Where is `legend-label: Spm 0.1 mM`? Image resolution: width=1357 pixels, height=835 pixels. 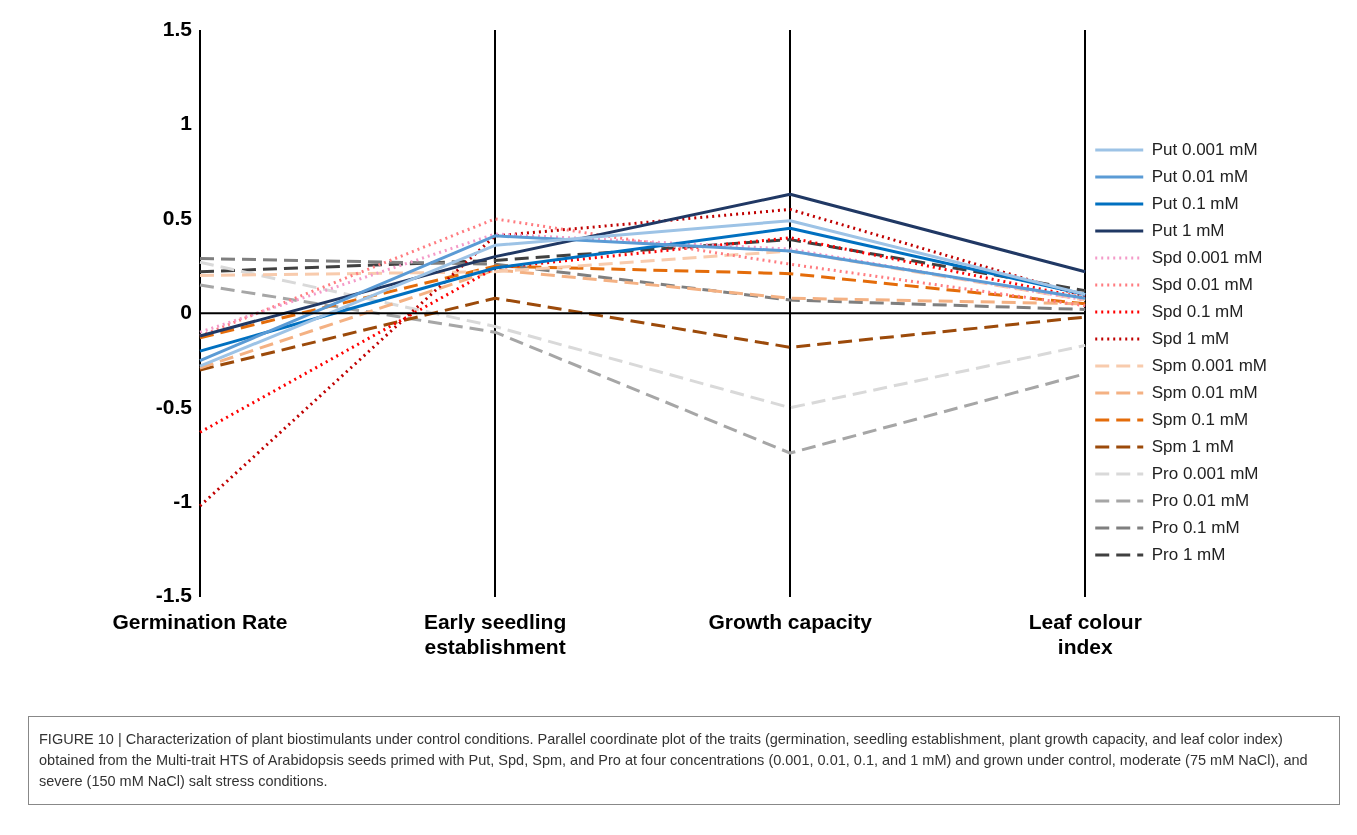 legend-label: Spm 0.1 mM is located at coordinates (1200, 419).